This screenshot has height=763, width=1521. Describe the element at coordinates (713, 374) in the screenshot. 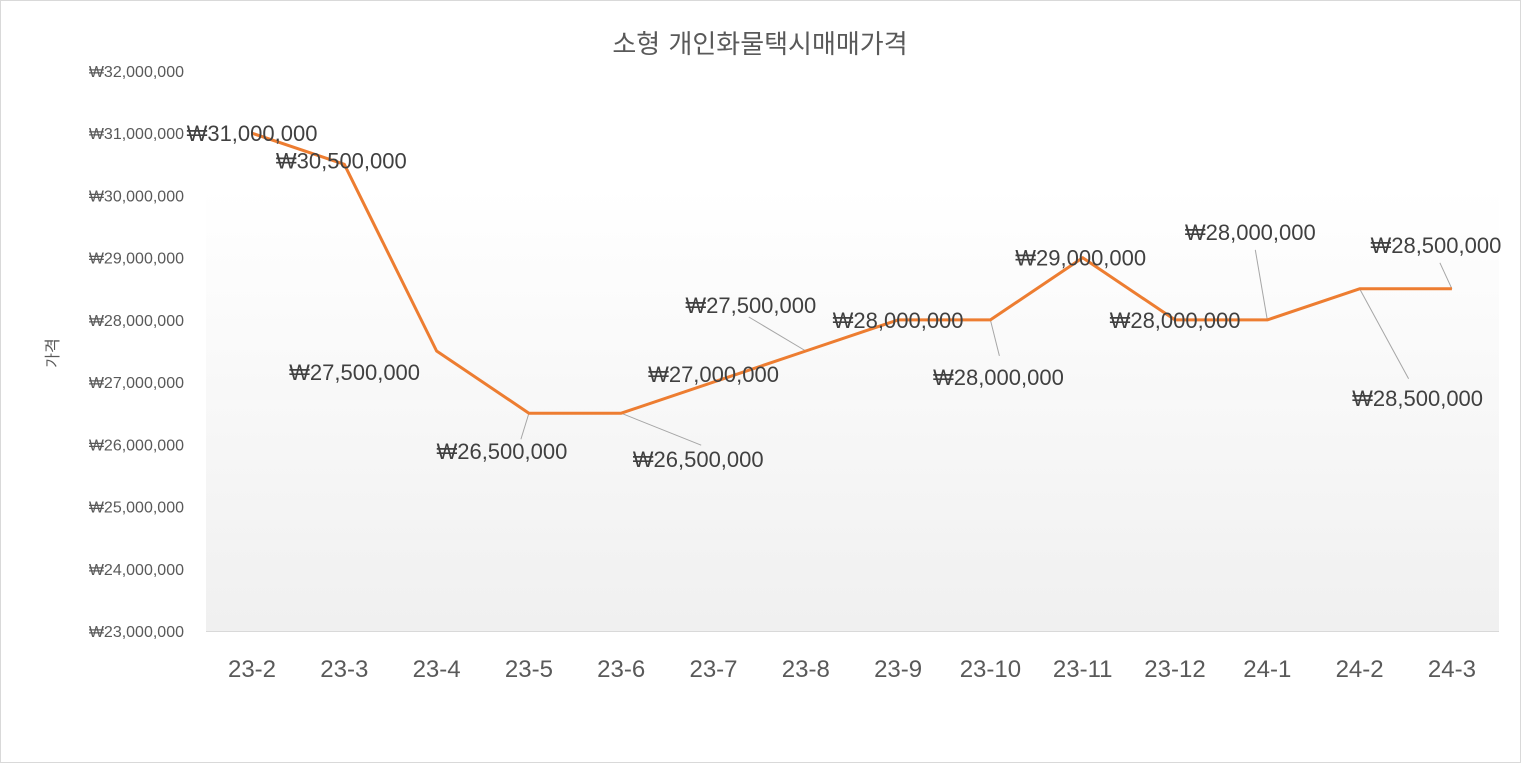

I see `data-label: ₩27,000,000` at that location.